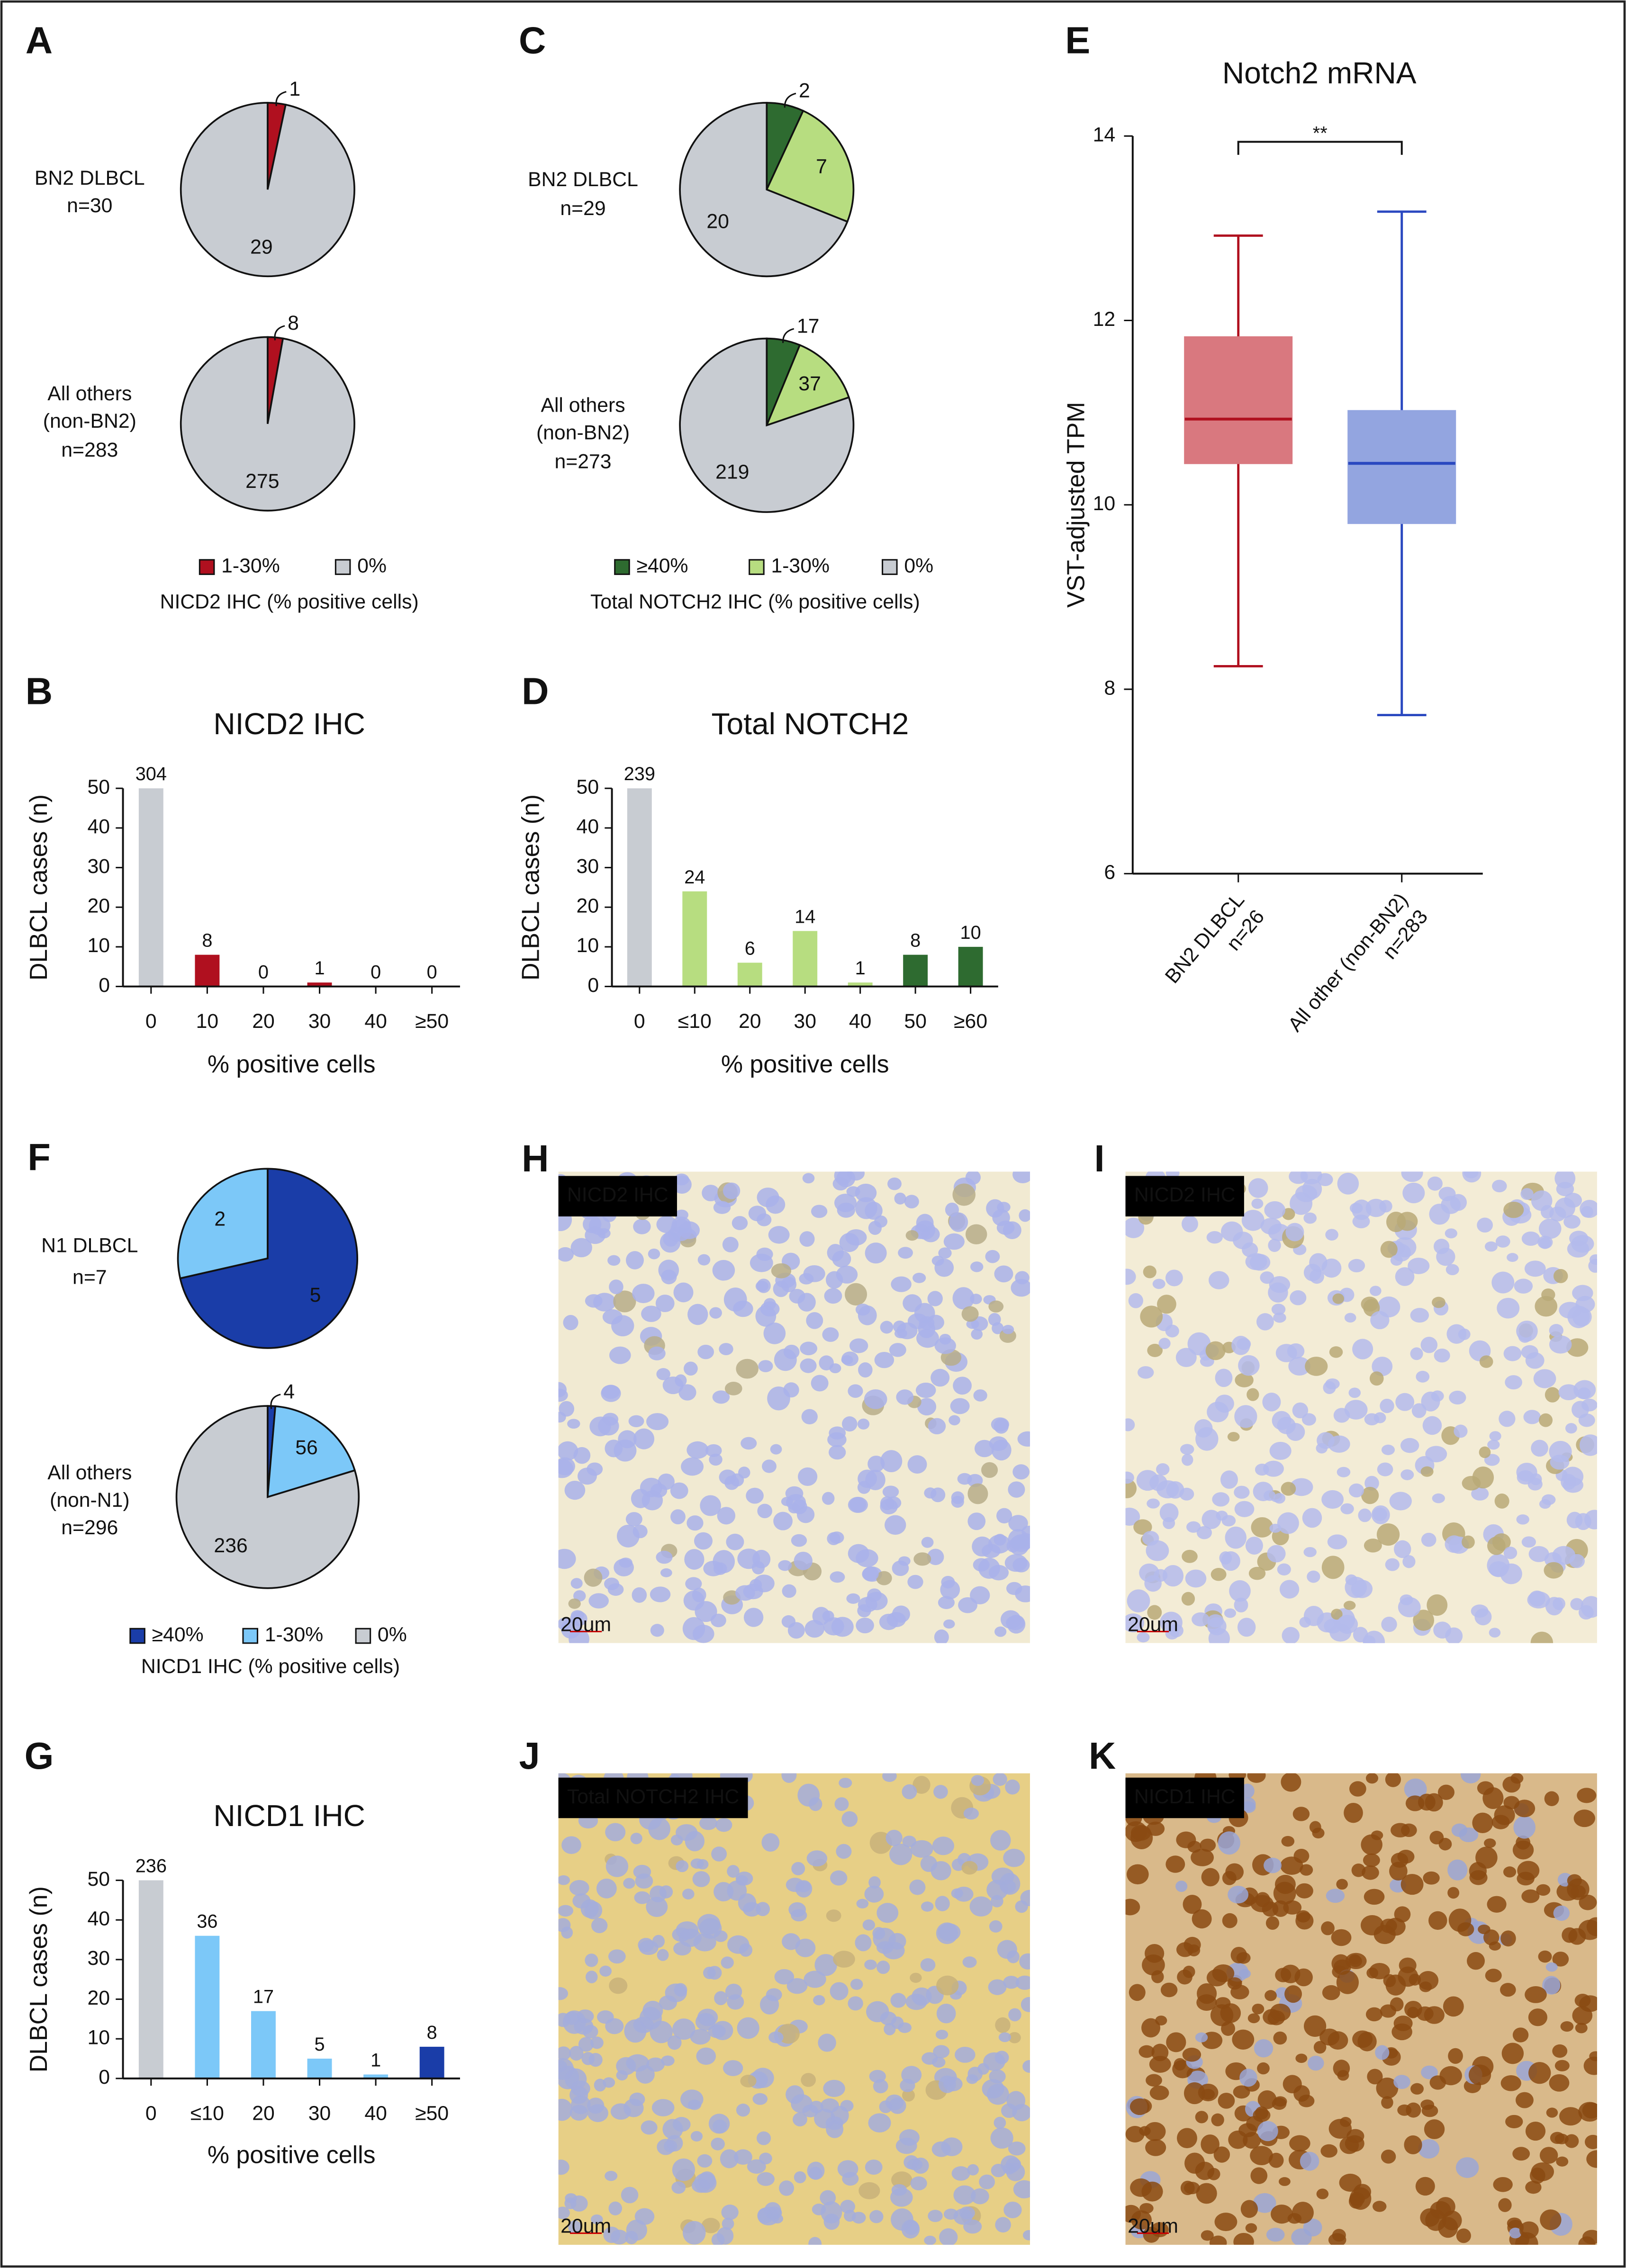 This screenshot has height=2268, width=1626. I want to click on legend-label: 1-30%, so click(250, 565).